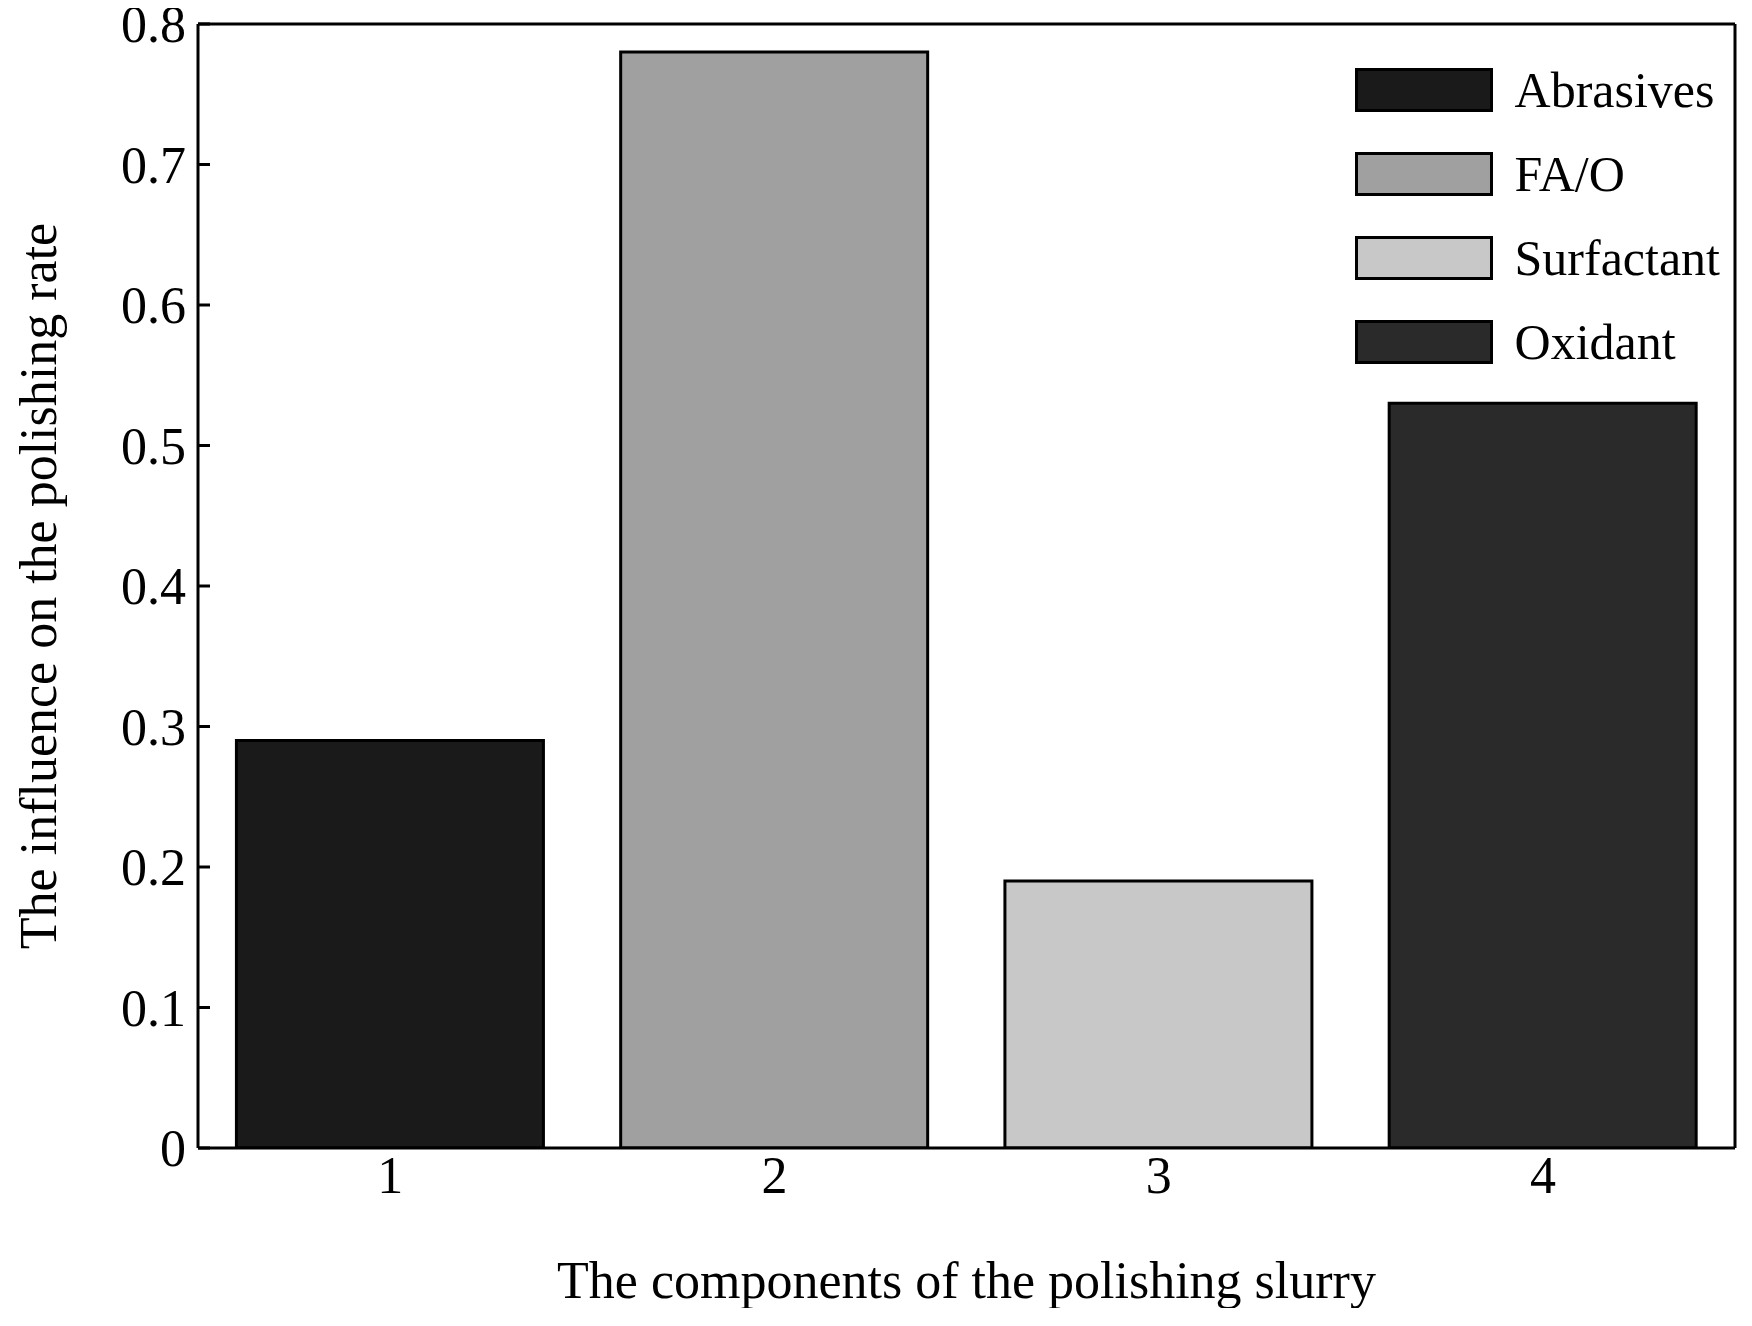 This screenshot has width=1752, height=1326. Describe the element at coordinates (173, 1149) in the screenshot. I see `y-tick-label: 0` at that location.